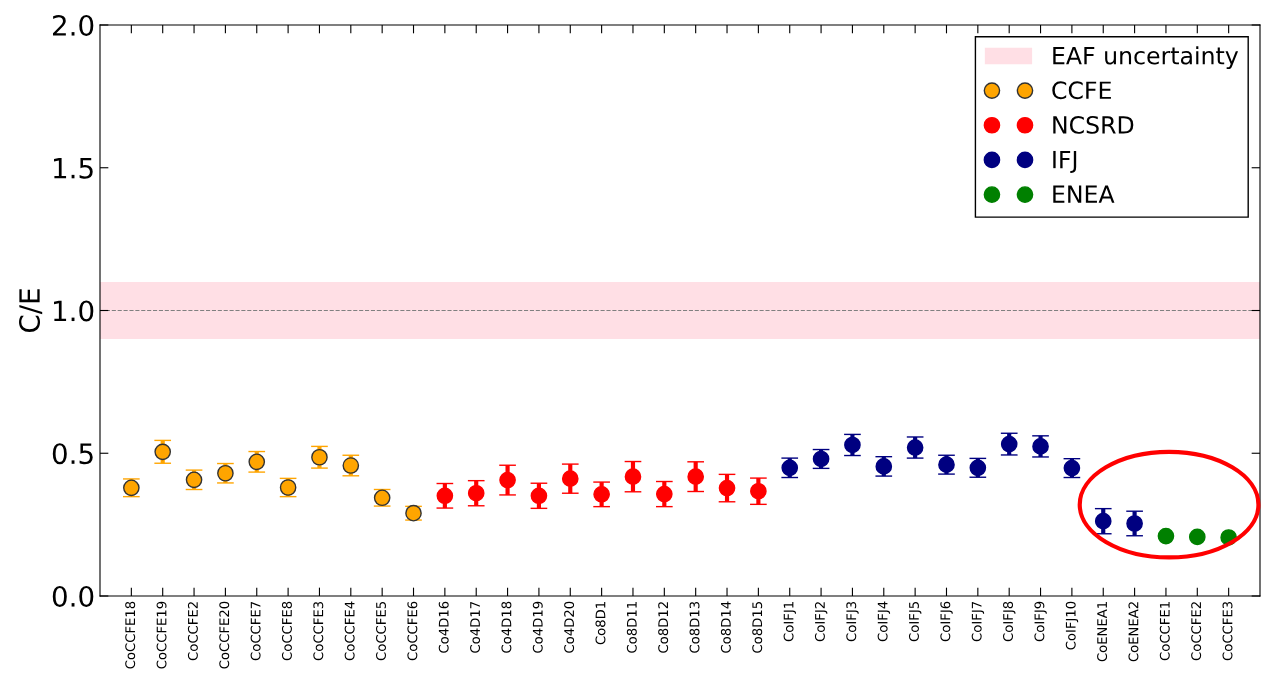 This screenshot has height=679, width=1265. I want to click on x-tick-label: Co8D12, so click(663, 627).